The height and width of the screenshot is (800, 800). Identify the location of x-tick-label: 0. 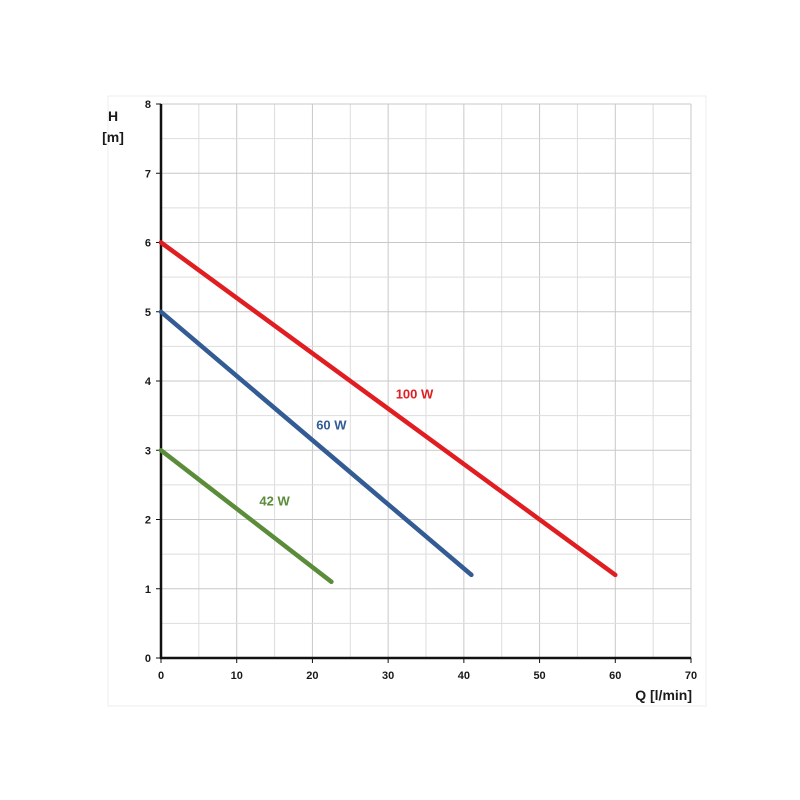
(161, 676).